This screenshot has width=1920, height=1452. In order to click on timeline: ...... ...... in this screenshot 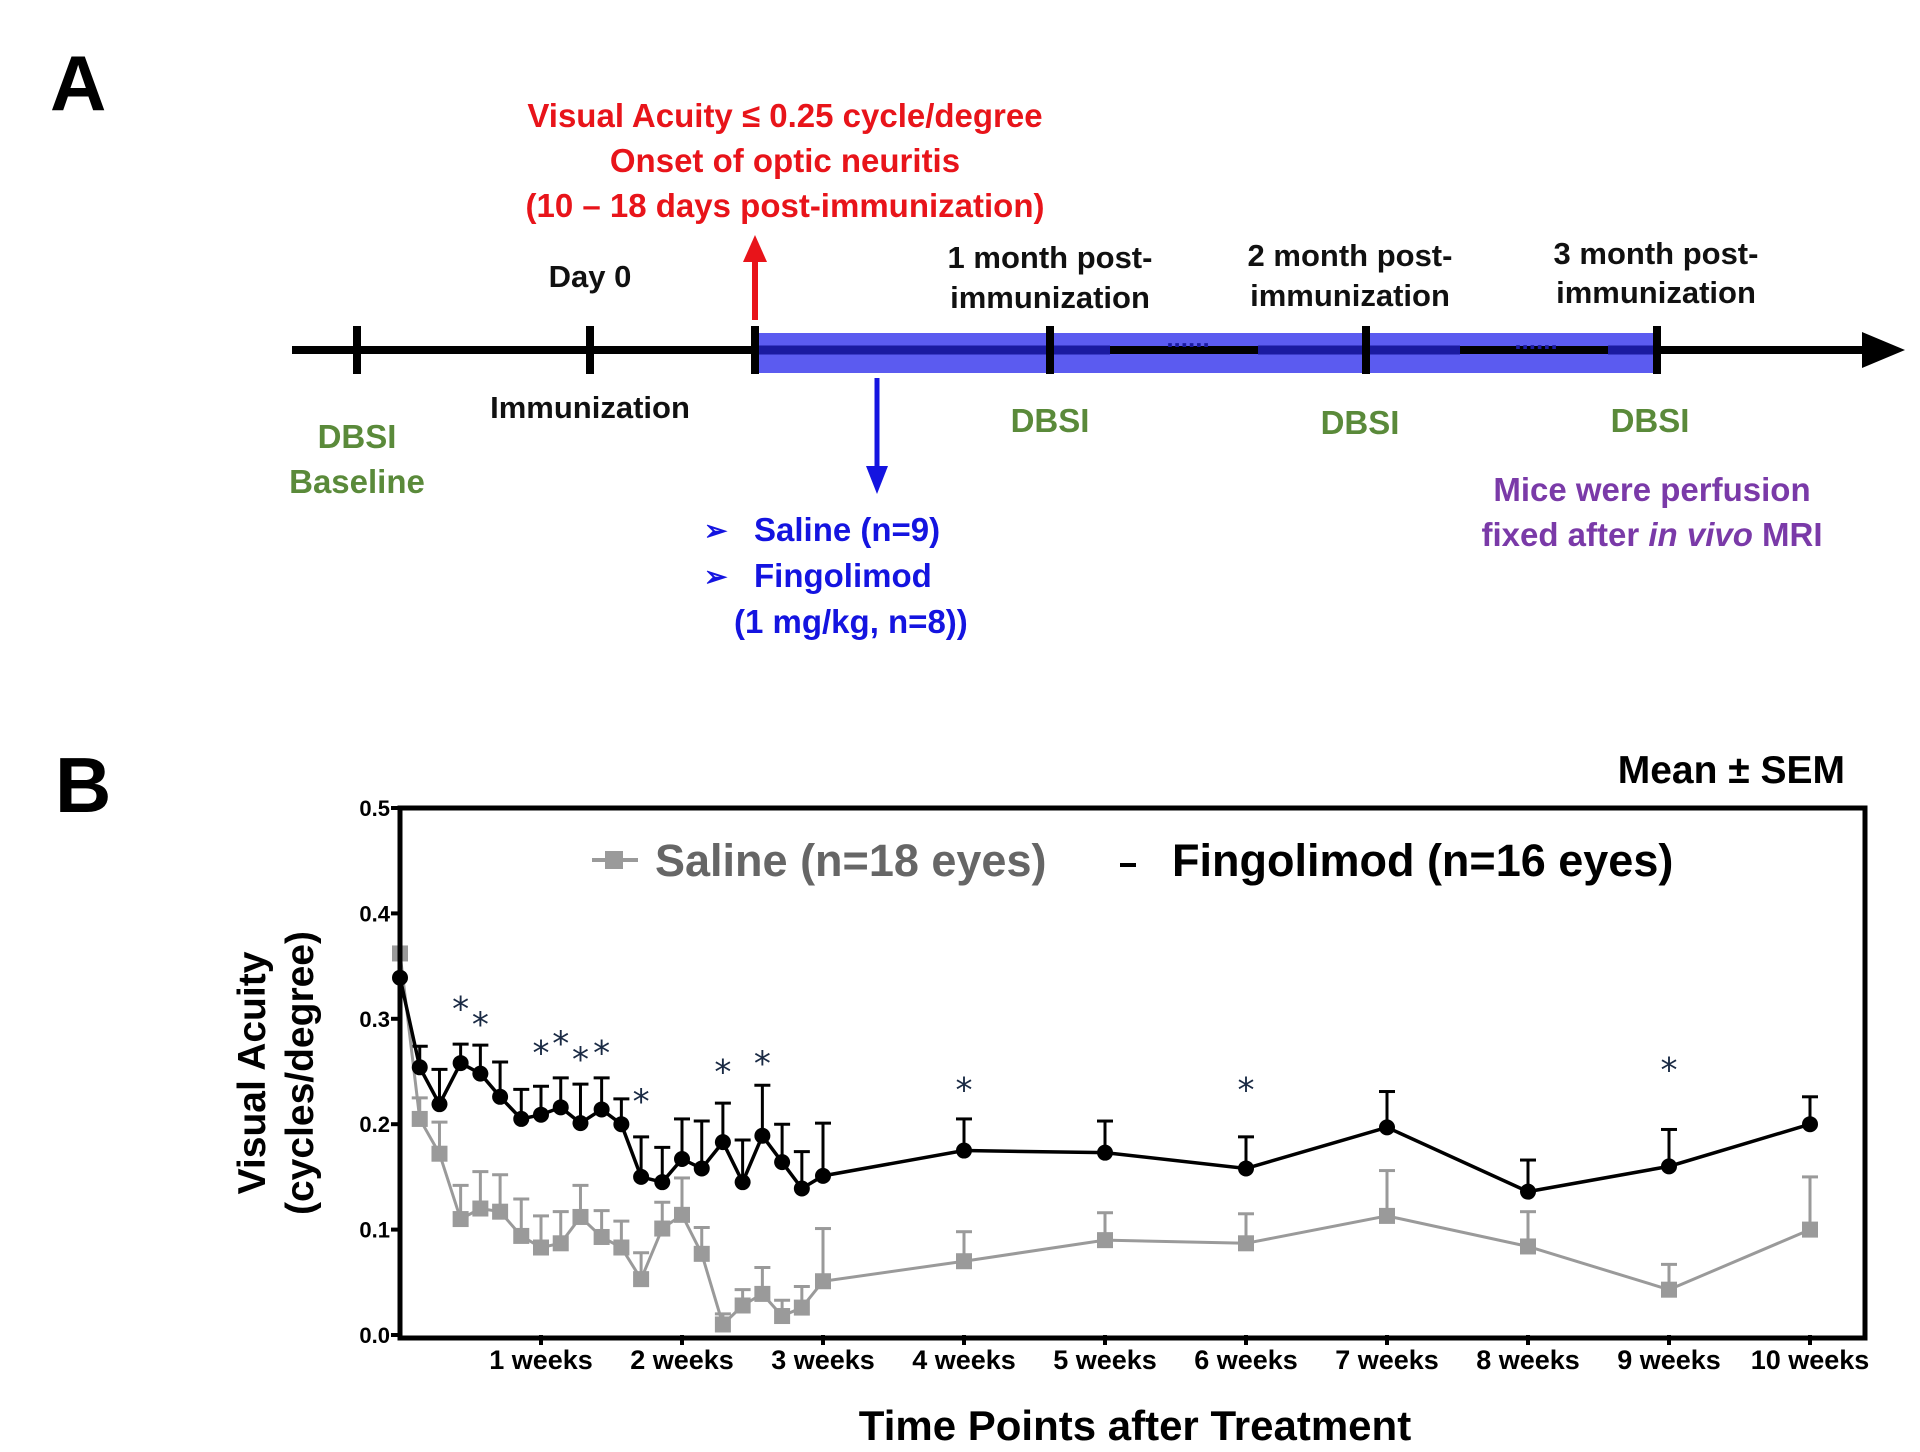, I will do `click(1098, 348)`.